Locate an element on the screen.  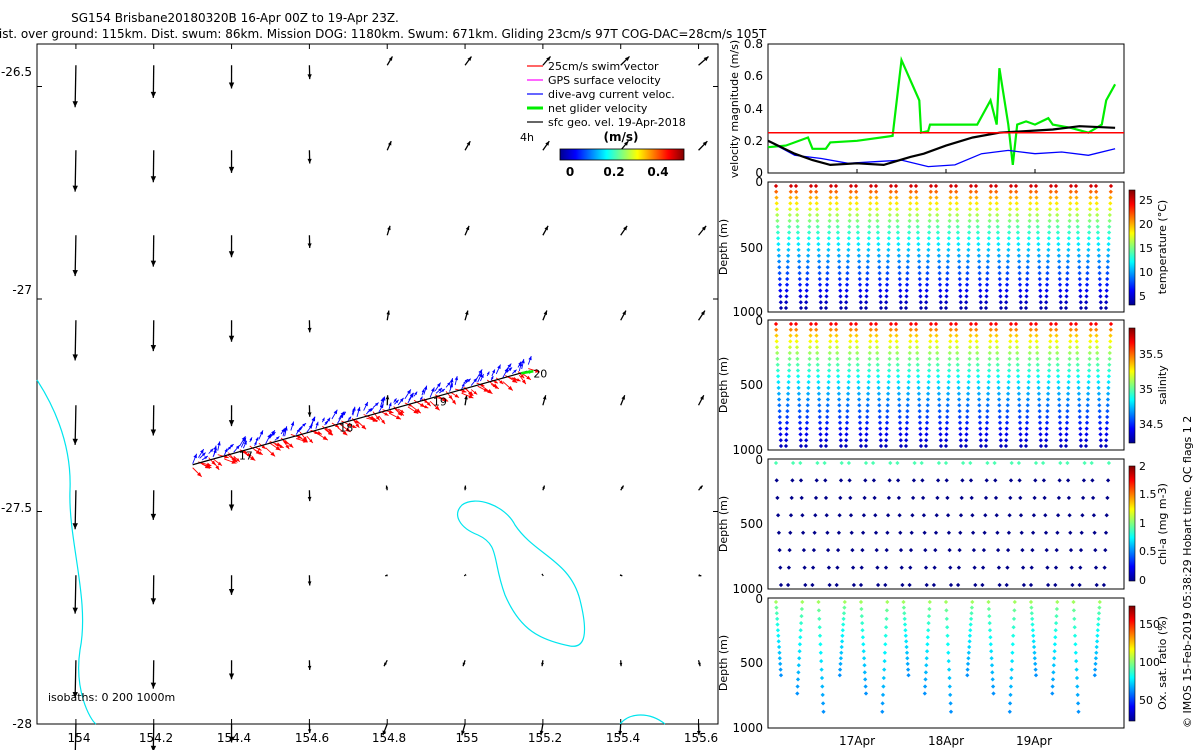
temp-cb-tick: 15 is located at coordinates (1146, 248).